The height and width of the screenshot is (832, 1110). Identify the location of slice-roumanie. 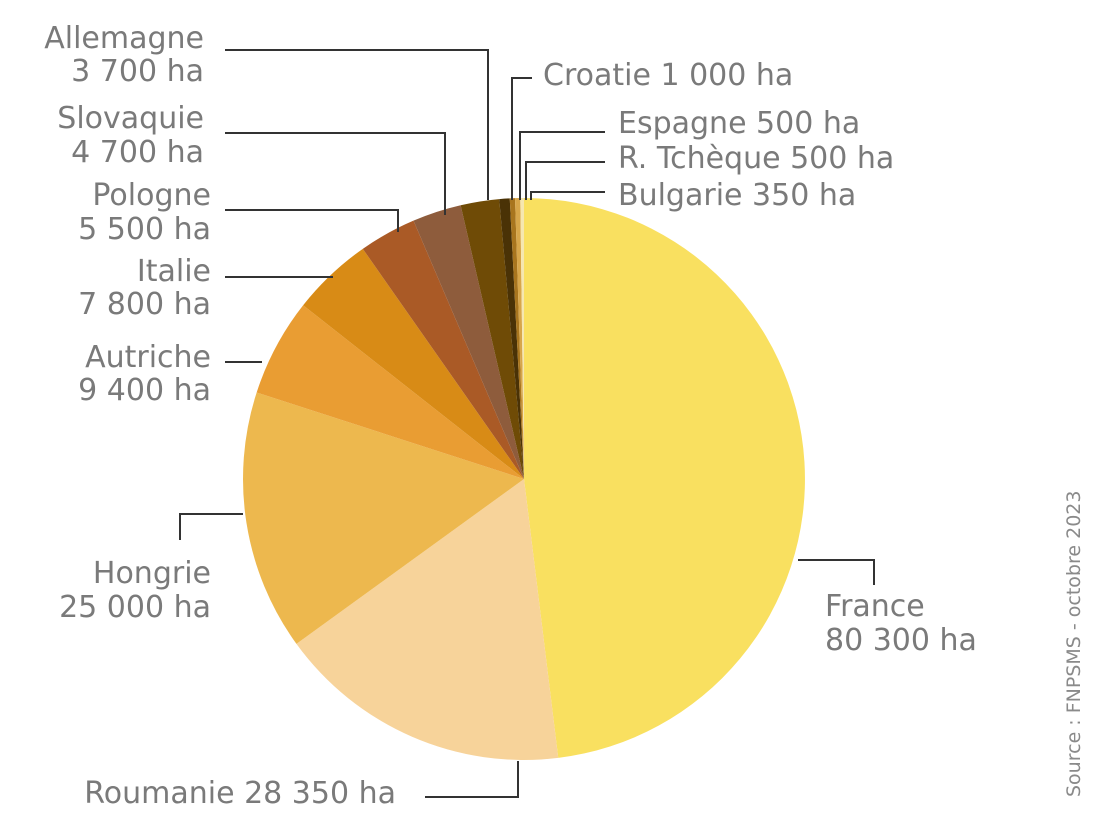
(427, 619).